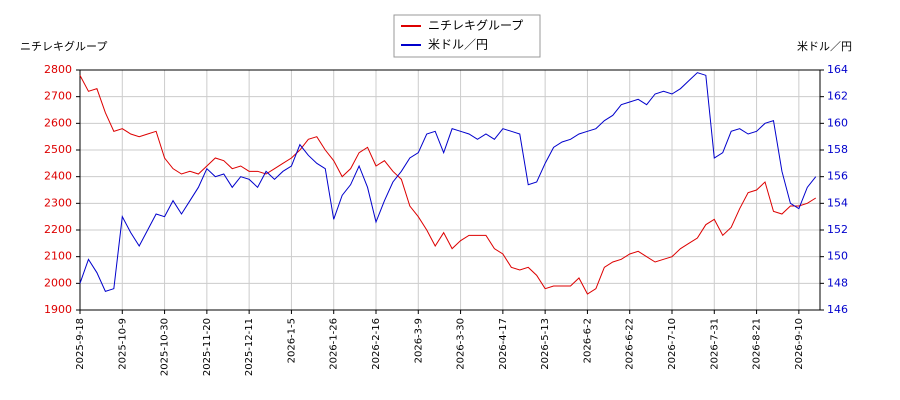 Image resolution: width=900 pixels, height=400 pixels. Describe the element at coordinates (58, 176) in the screenshot. I see `y-tick-label: 2400` at that location.